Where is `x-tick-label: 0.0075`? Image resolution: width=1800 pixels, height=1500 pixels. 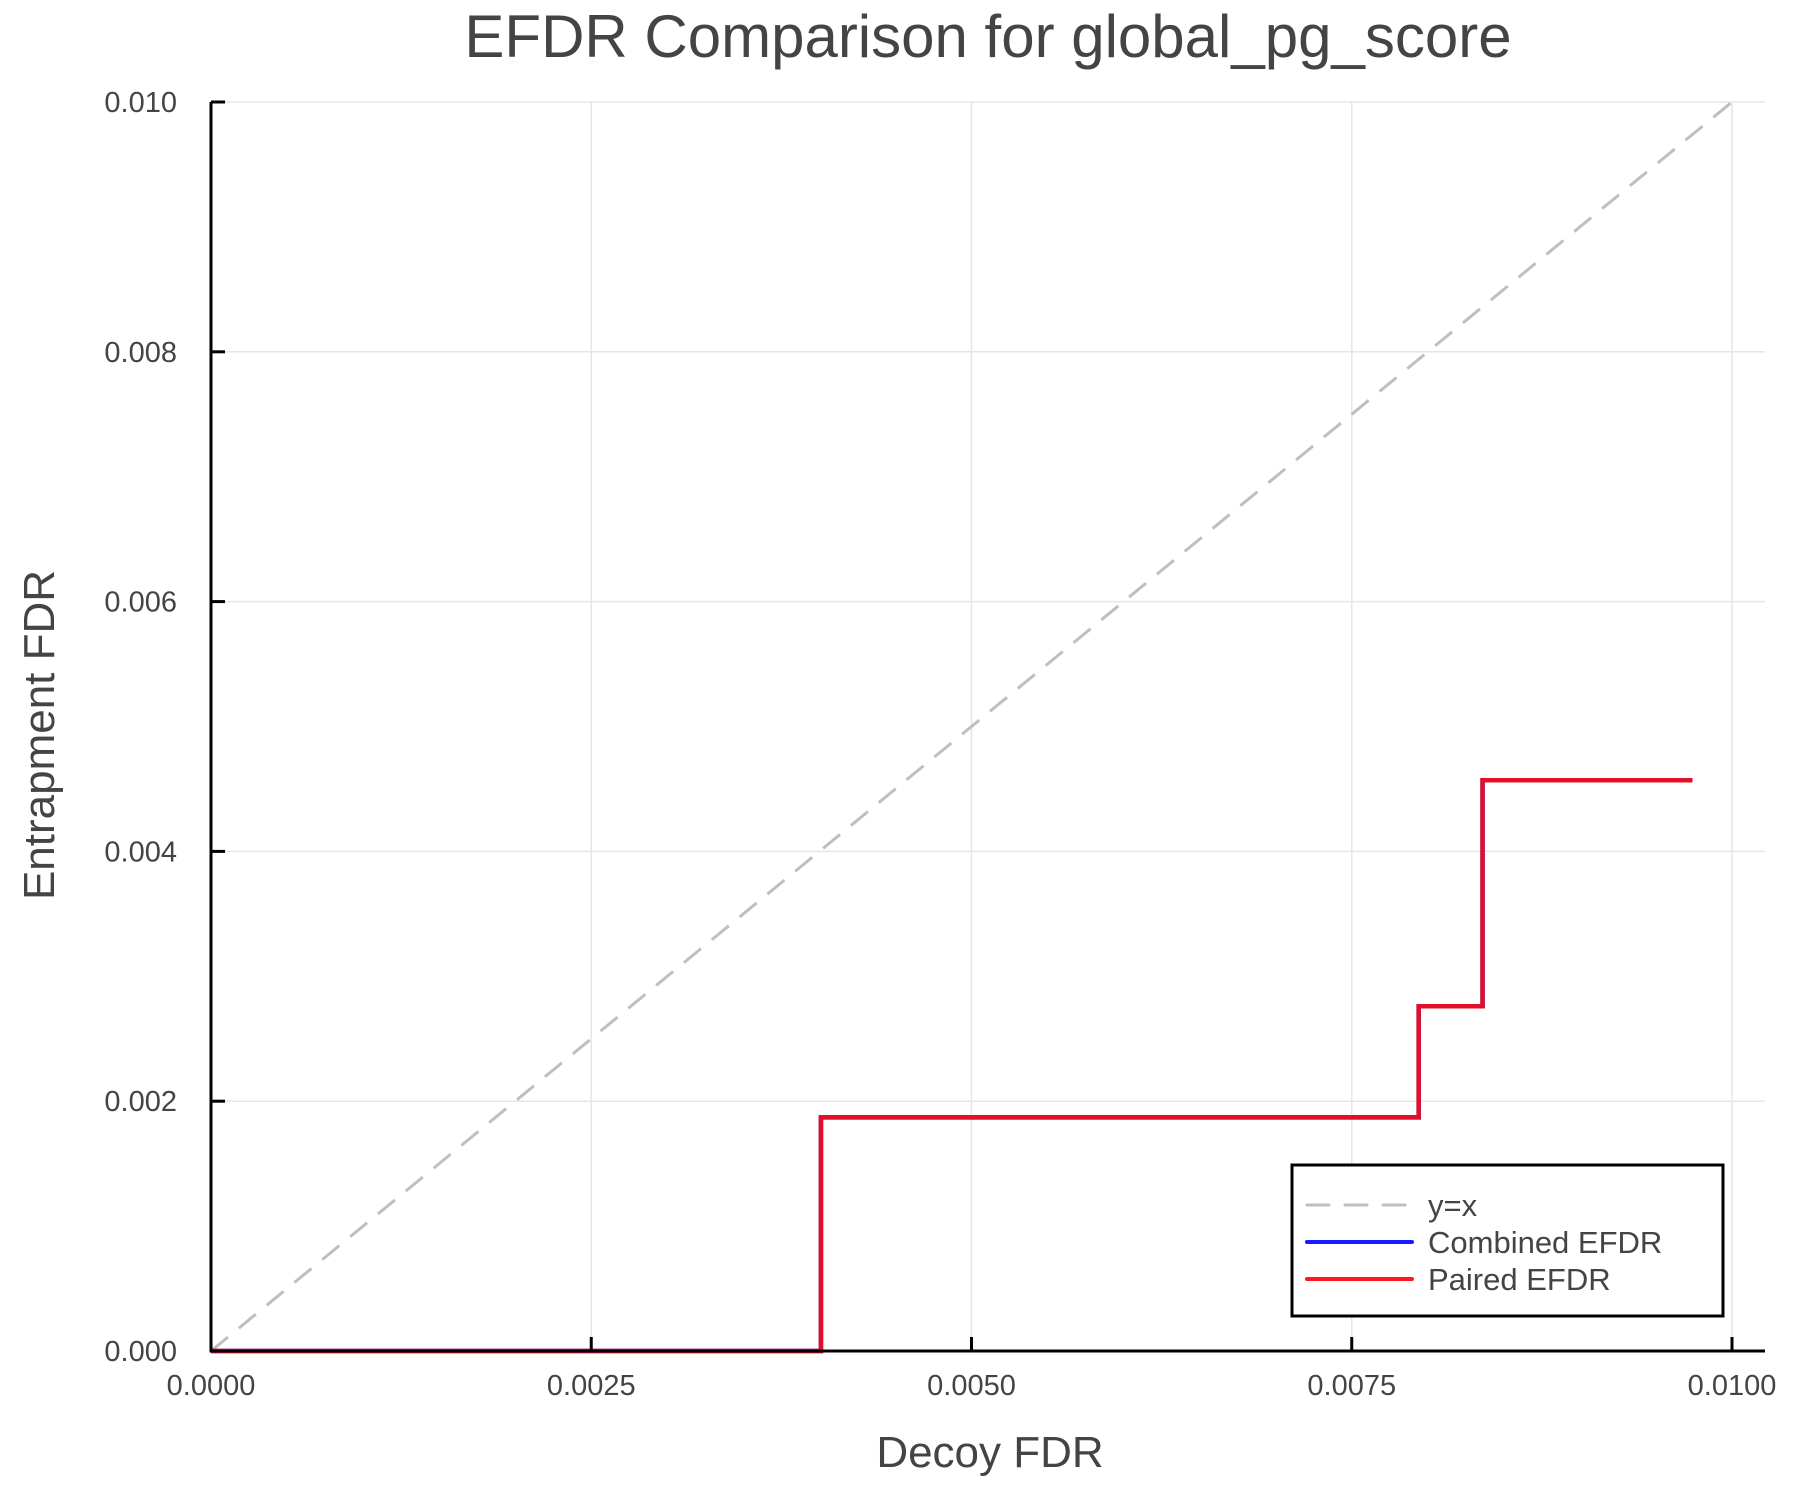
x-tick-label: 0.0075 is located at coordinates (1351, 1386).